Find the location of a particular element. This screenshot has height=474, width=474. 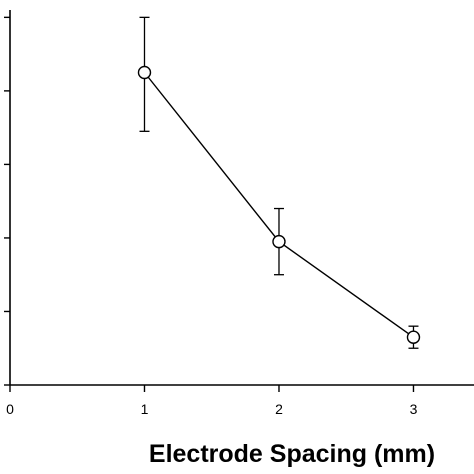

x-axis-tick-labels: 0 1 2 3 is located at coordinates (211, 409).